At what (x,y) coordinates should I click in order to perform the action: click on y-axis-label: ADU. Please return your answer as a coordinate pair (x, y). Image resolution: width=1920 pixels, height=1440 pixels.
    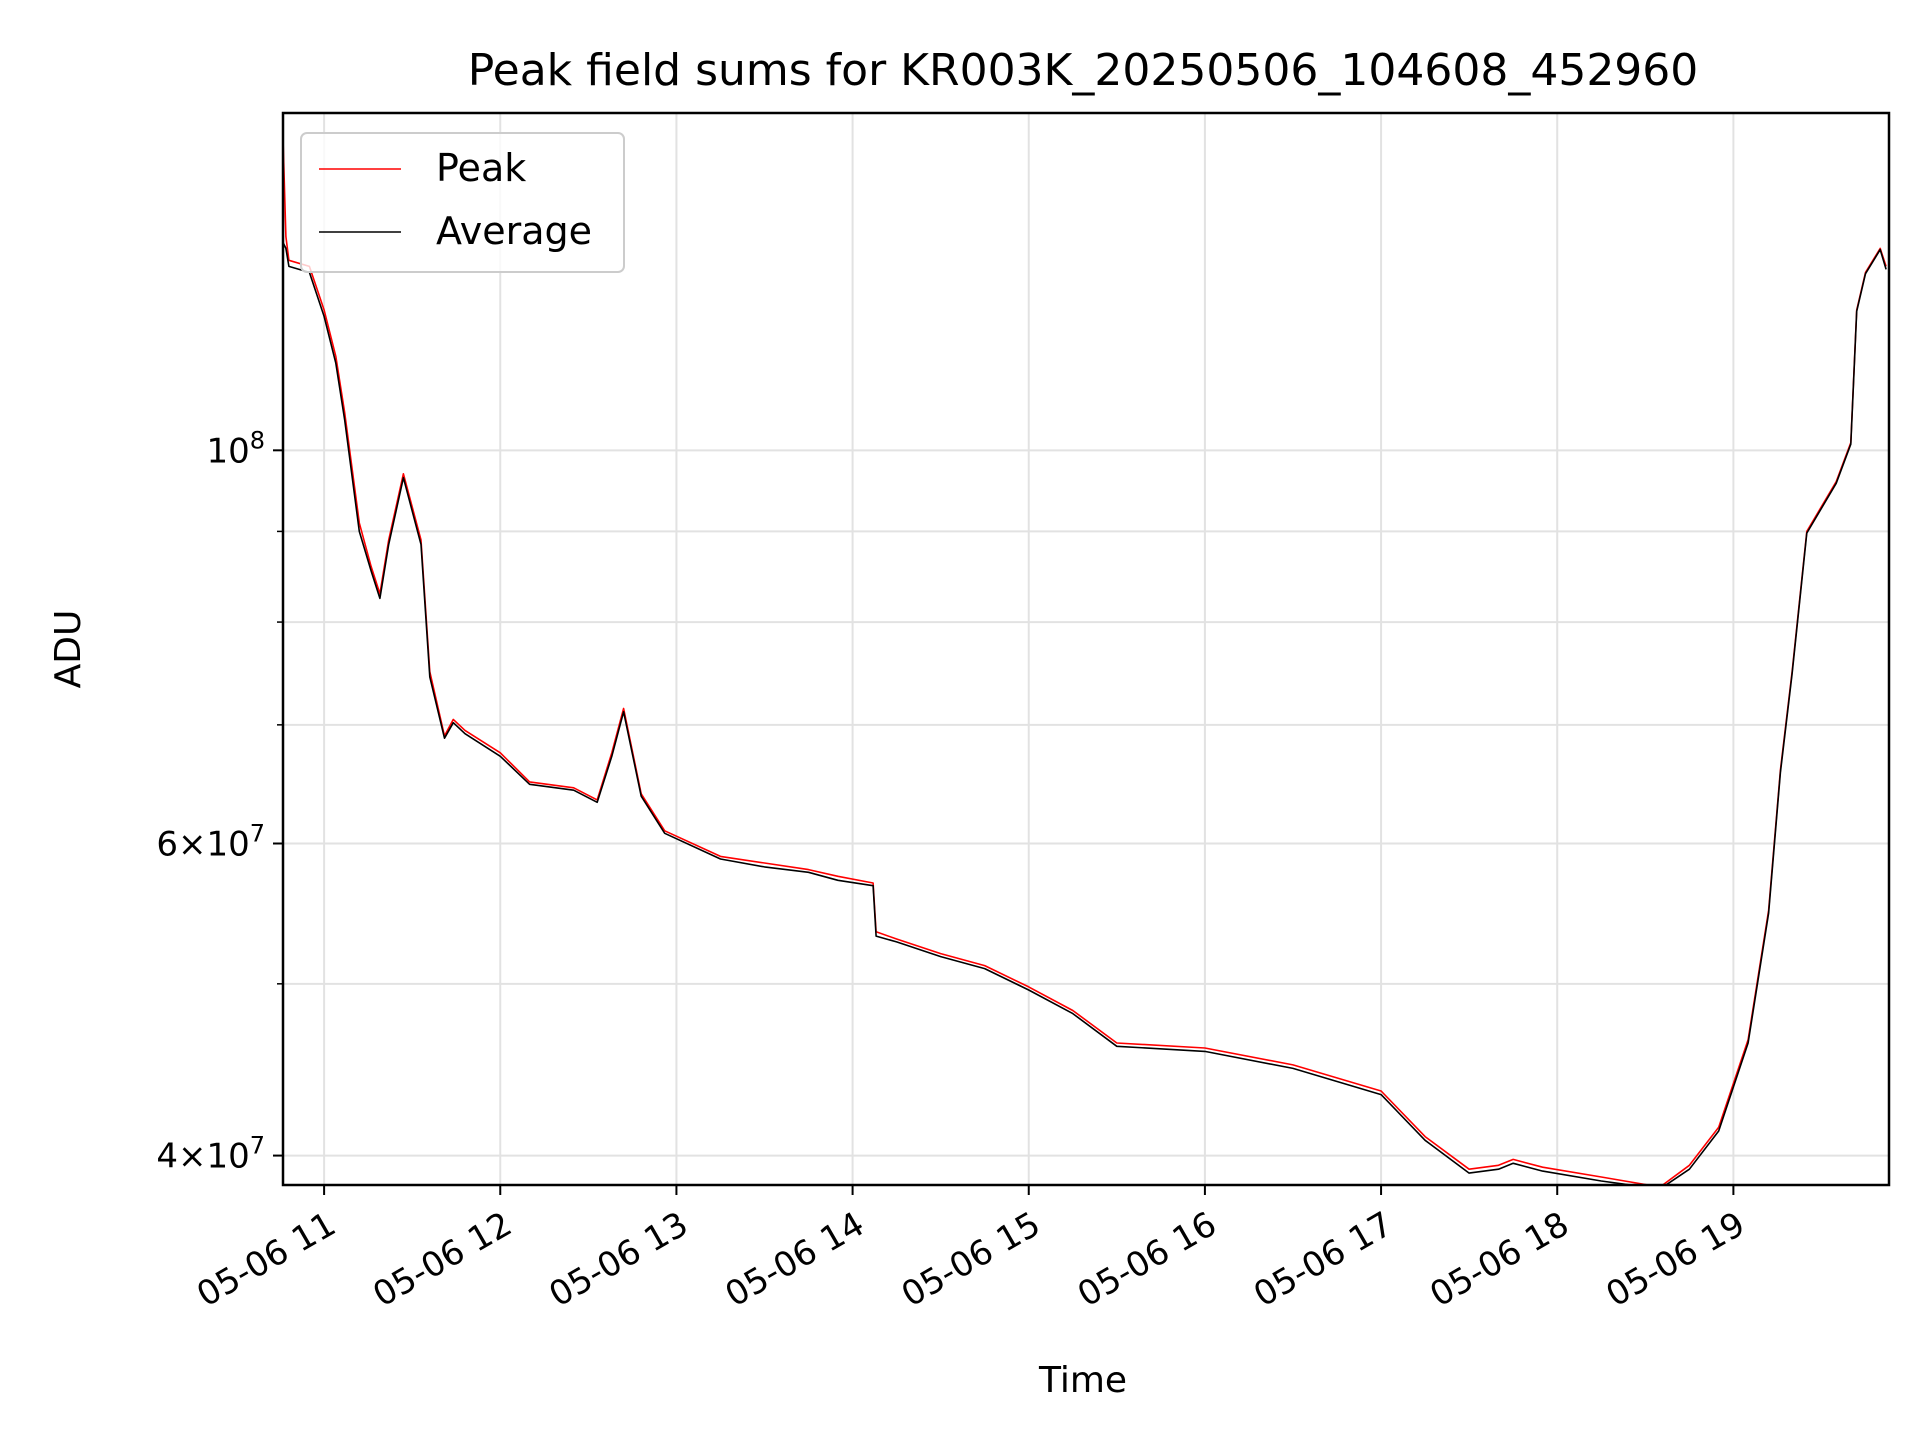
    Looking at the image, I should click on (68, 649).